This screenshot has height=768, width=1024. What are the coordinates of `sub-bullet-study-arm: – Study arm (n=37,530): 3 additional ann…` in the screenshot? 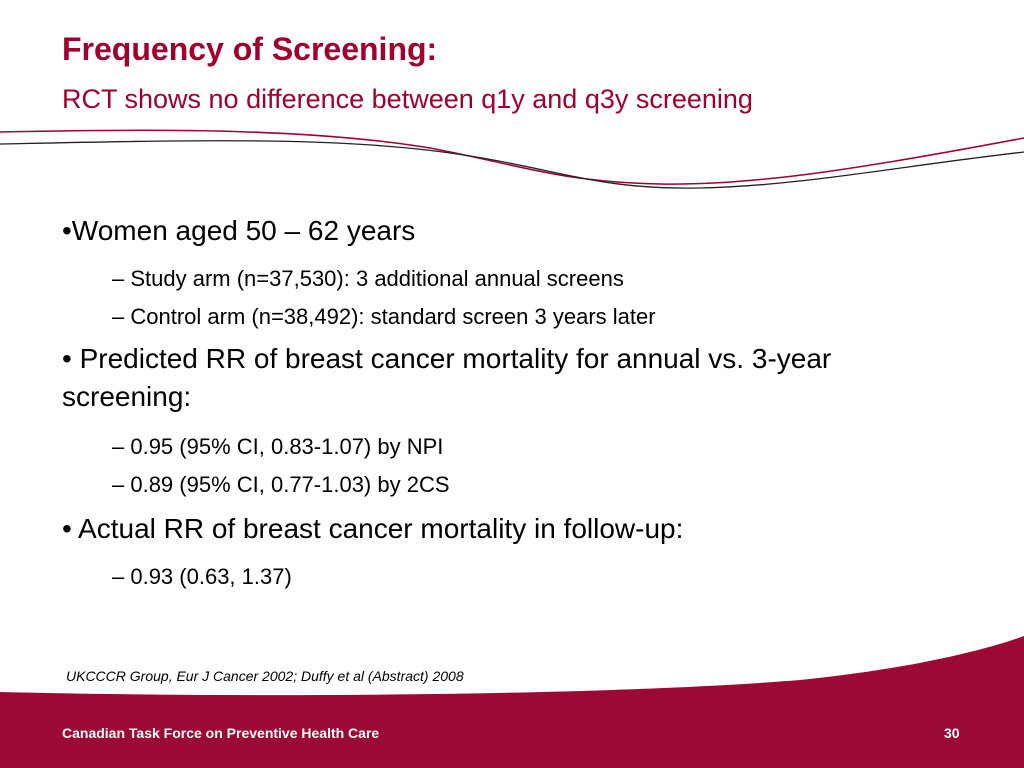 It's located at (368, 278).